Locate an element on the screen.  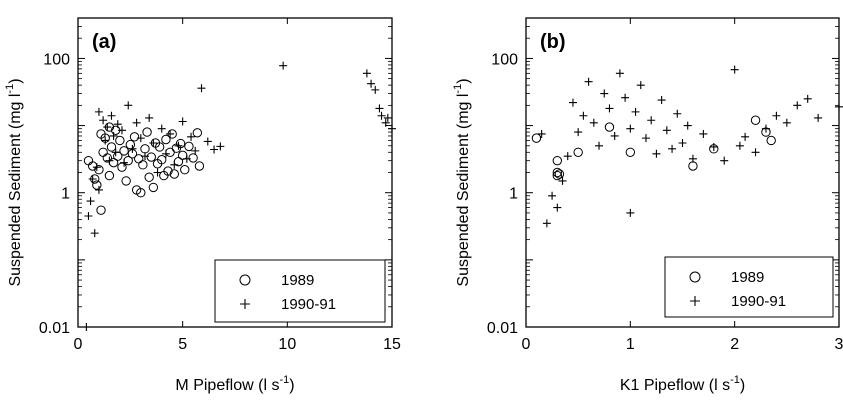
x-tick-label: 10 is located at coordinates (287, 344).